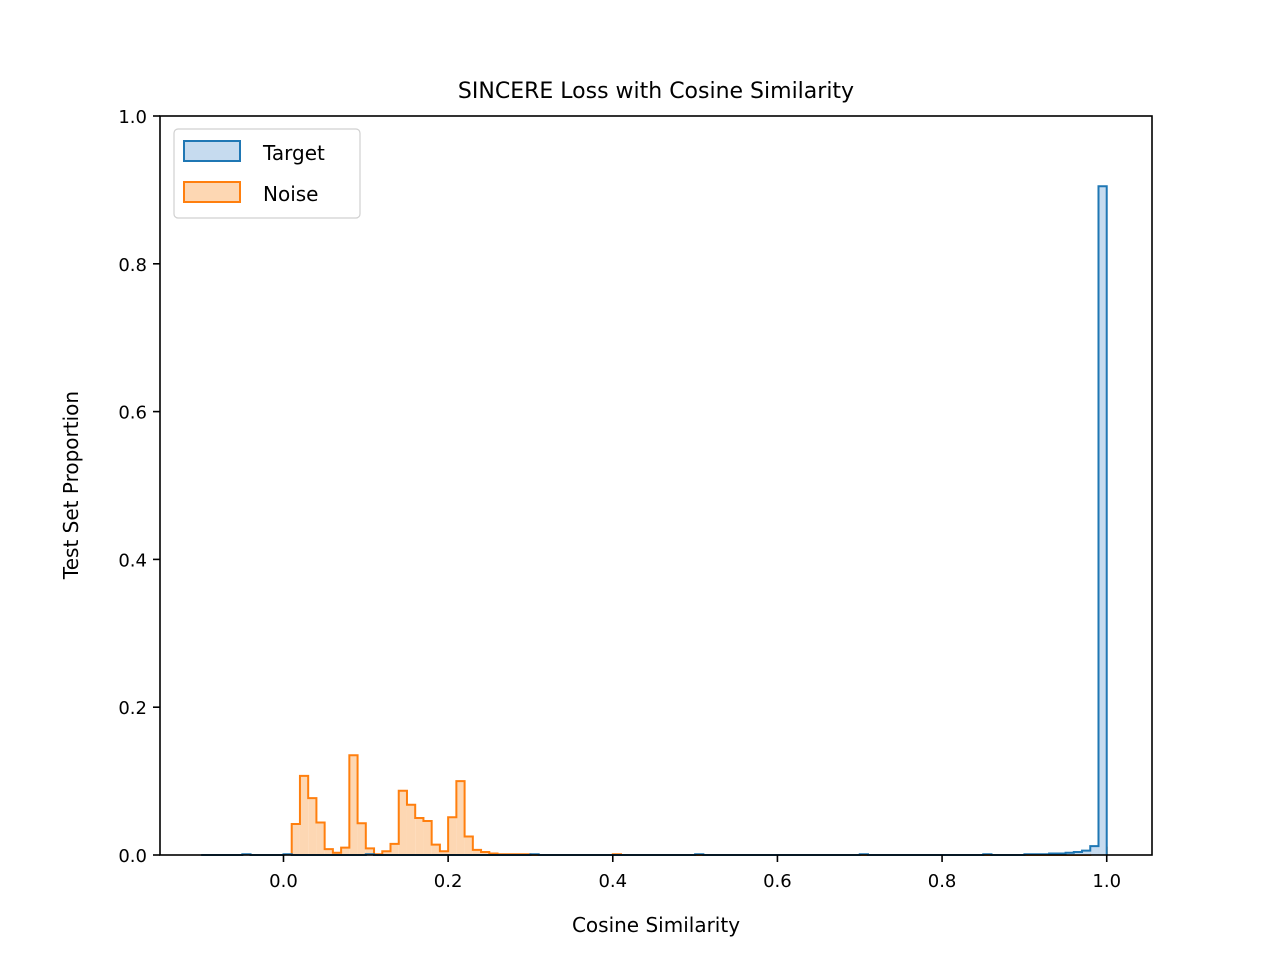  I want to click on x-axis-label: Cosine Similarity, so click(656, 925).